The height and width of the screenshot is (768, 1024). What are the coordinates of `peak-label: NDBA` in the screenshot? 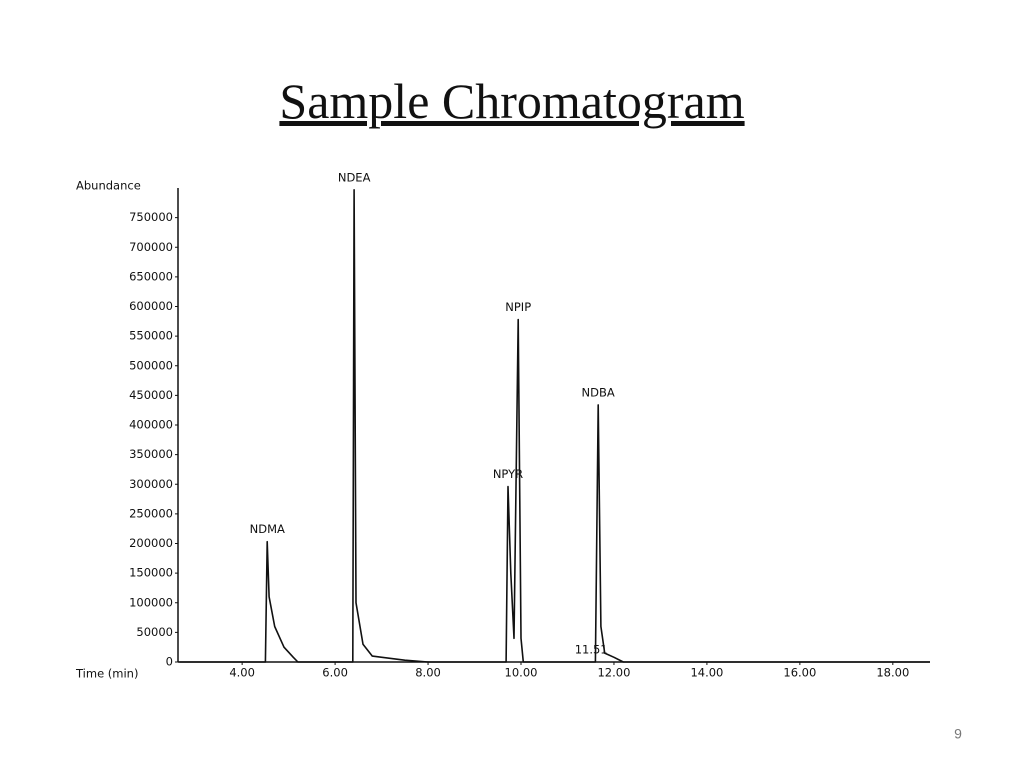 It's located at (598, 392).